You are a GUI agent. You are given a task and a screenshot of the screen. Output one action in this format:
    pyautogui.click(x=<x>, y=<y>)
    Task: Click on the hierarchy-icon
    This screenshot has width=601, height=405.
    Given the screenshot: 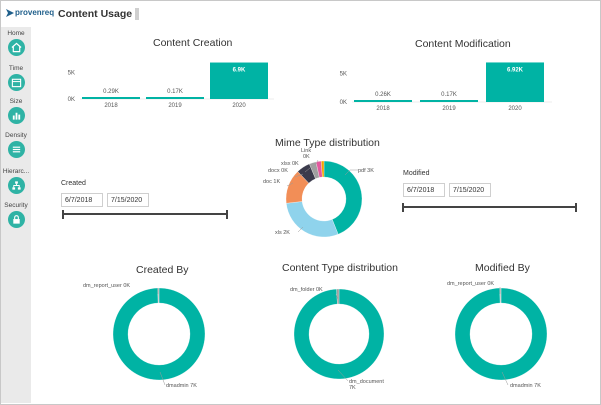 What is the action you would take?
    pyautogui.click(x=16, y=185)
    